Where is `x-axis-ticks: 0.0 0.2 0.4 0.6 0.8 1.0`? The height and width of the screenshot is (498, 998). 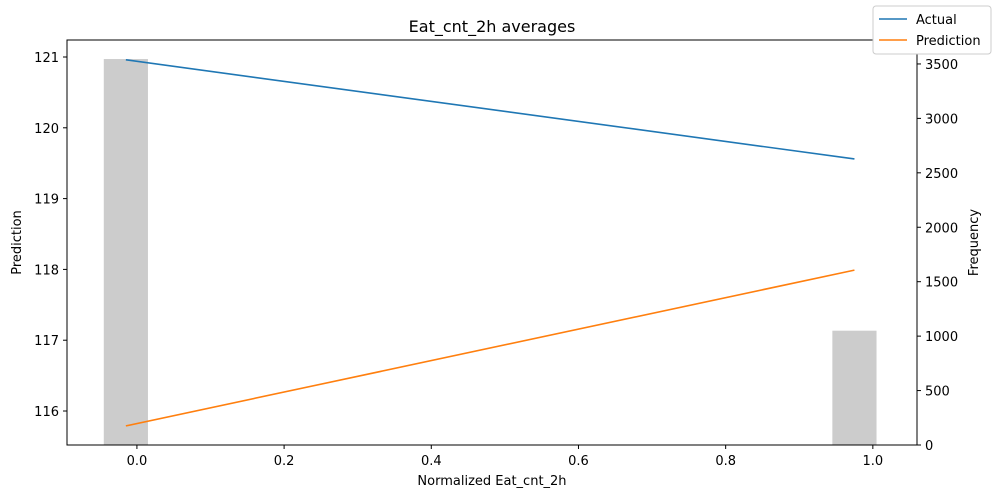
x-axis-ticks: 0.0 0.2 0.4 0.6 0.8 1.0 is located at coordinates (505, 457).